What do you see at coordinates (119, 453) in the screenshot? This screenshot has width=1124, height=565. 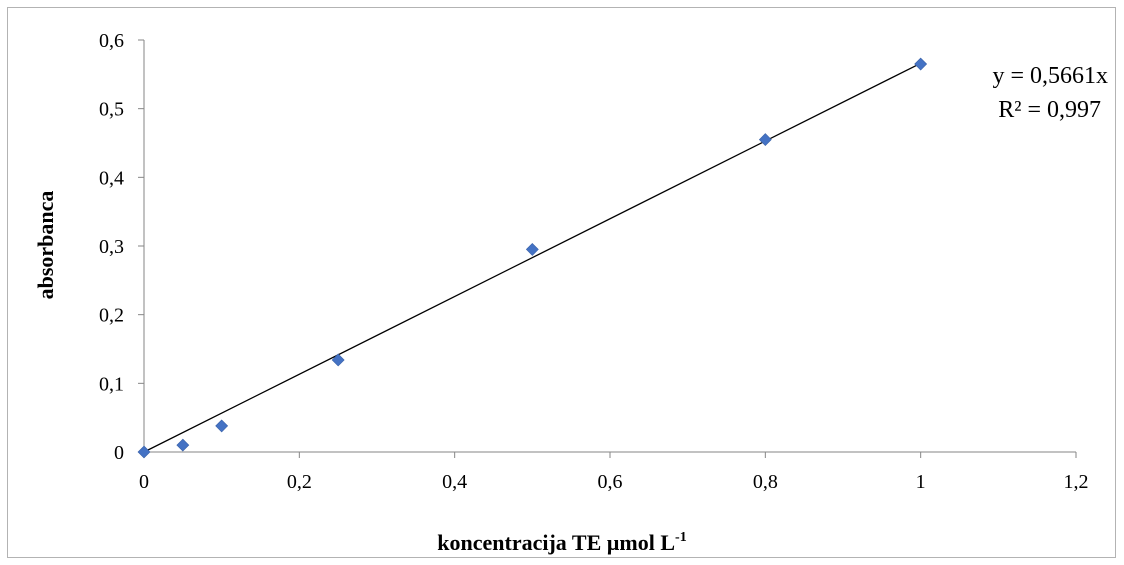 I see `y-tick-label: 0` at bounding box center [119, 453].